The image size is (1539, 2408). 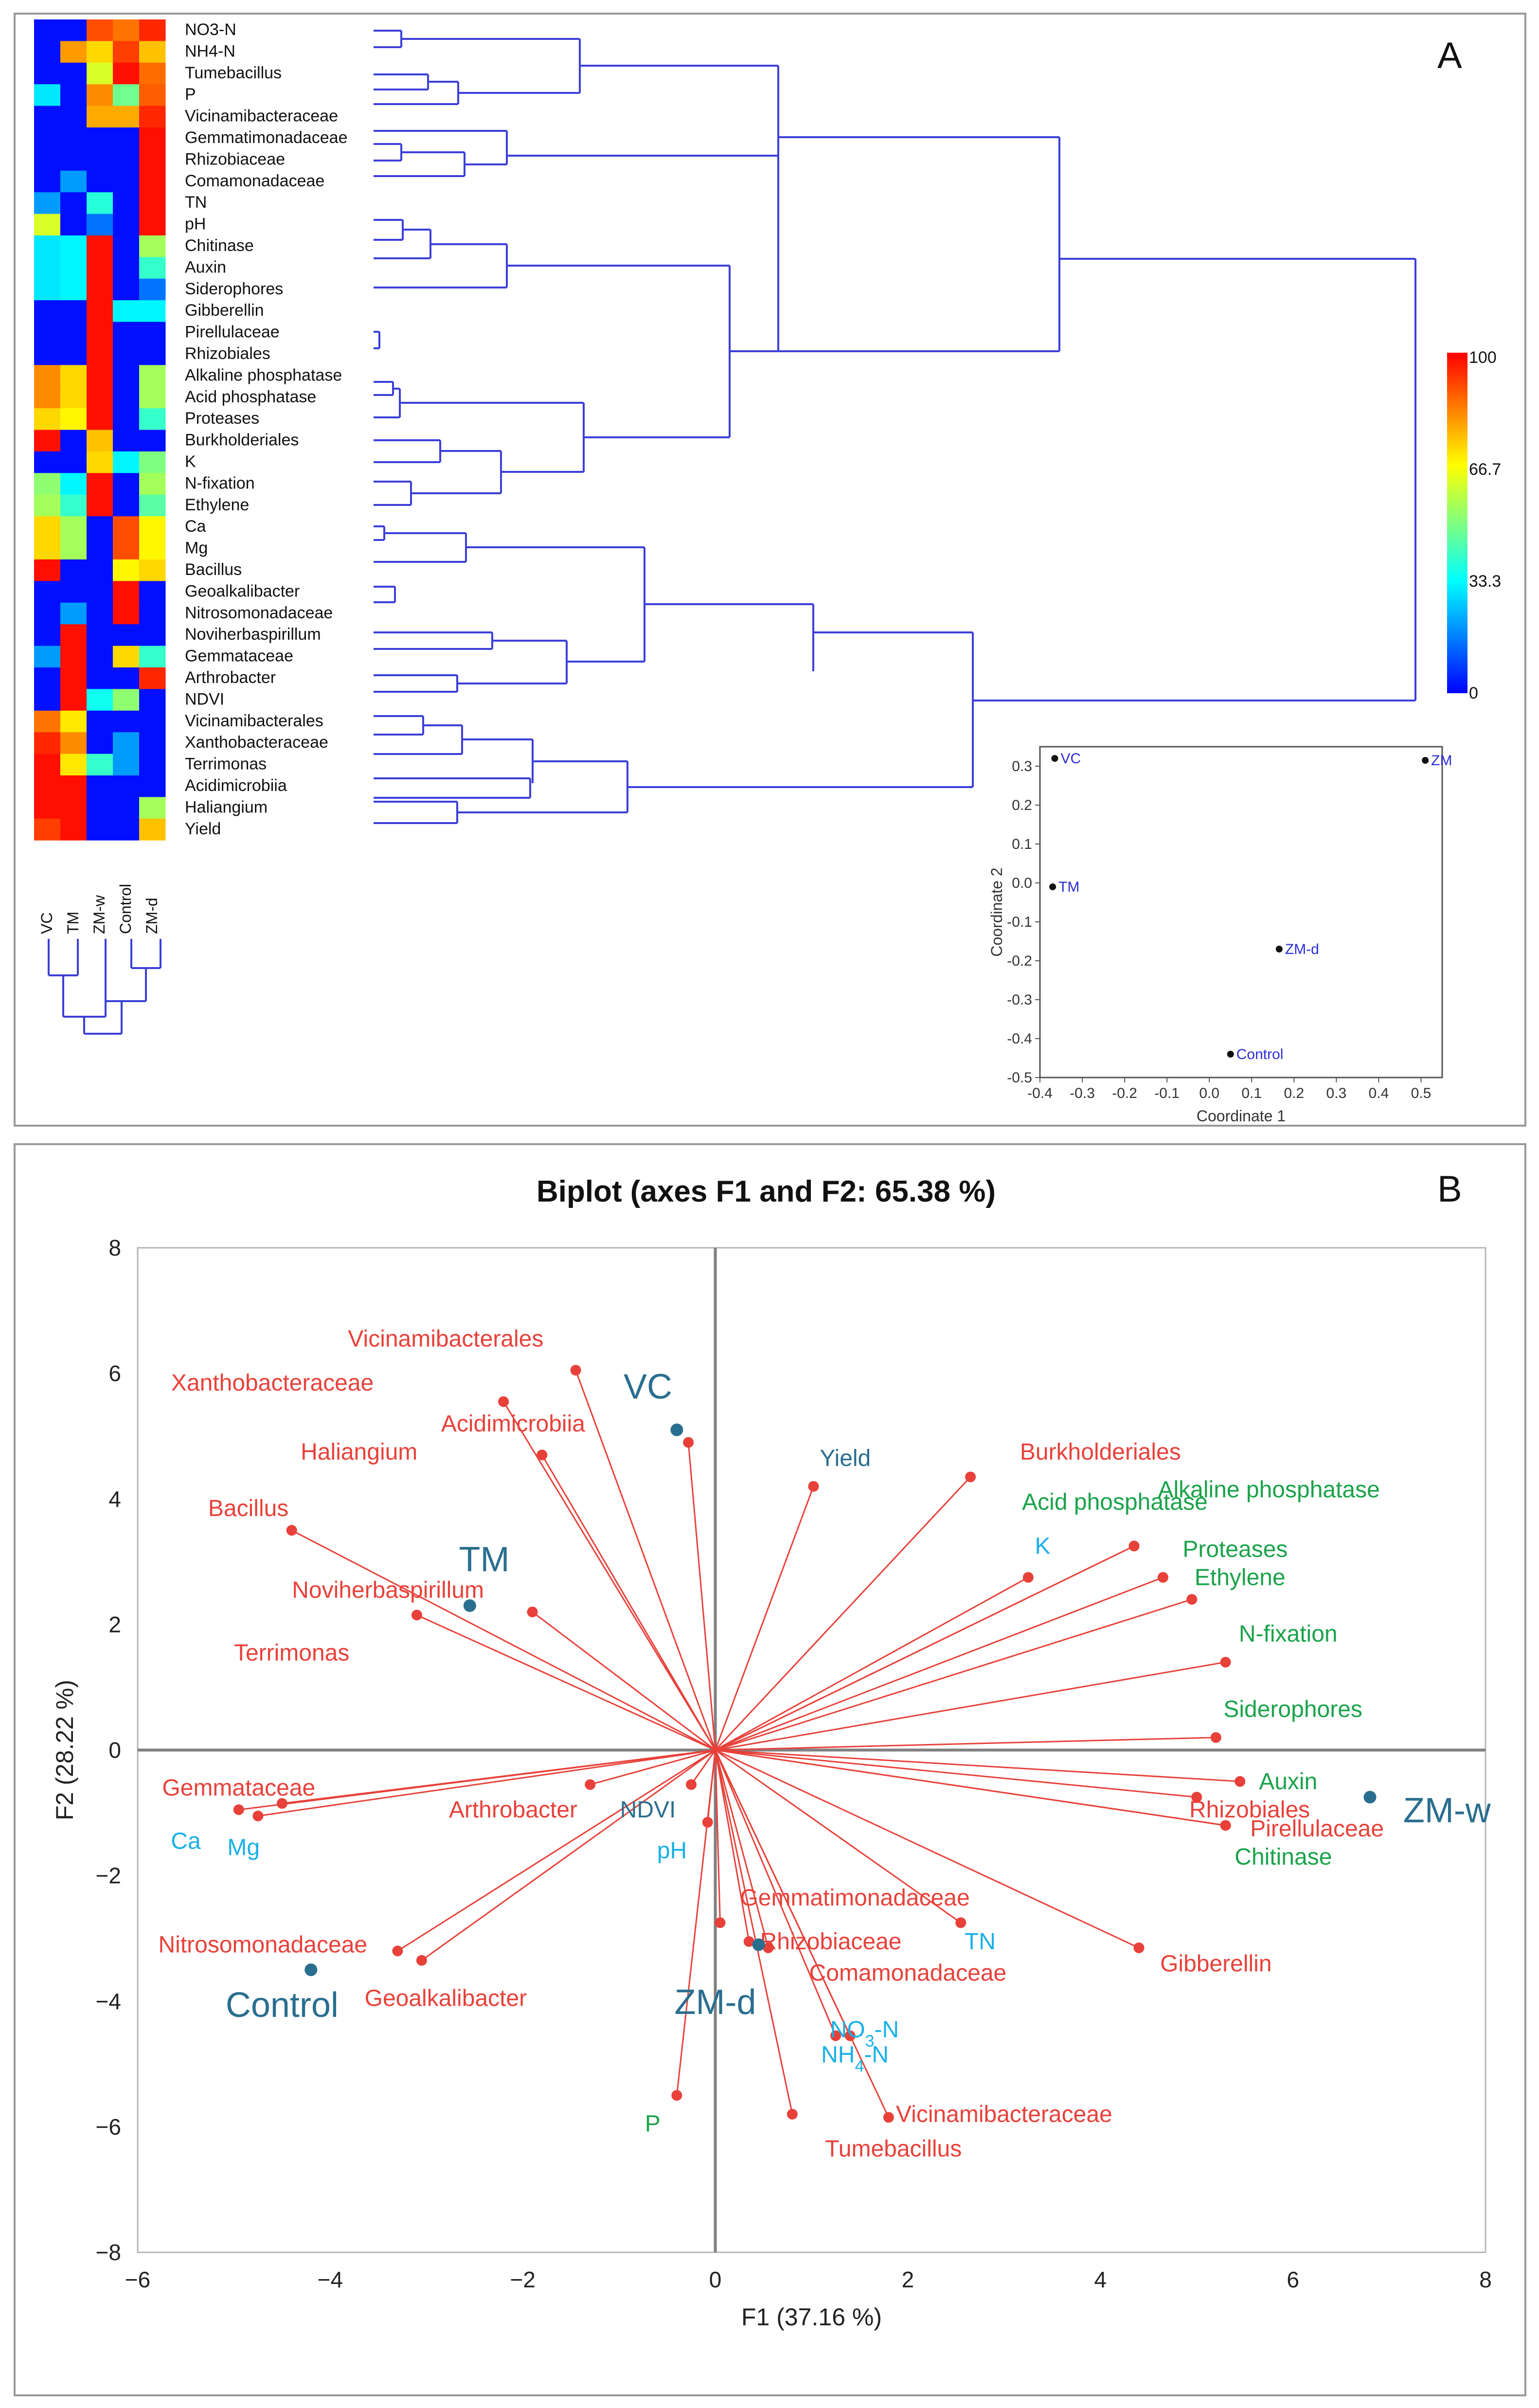 I want to click on variable-label: Vicinamibacteraceae, so click(x=1004, y=2114).